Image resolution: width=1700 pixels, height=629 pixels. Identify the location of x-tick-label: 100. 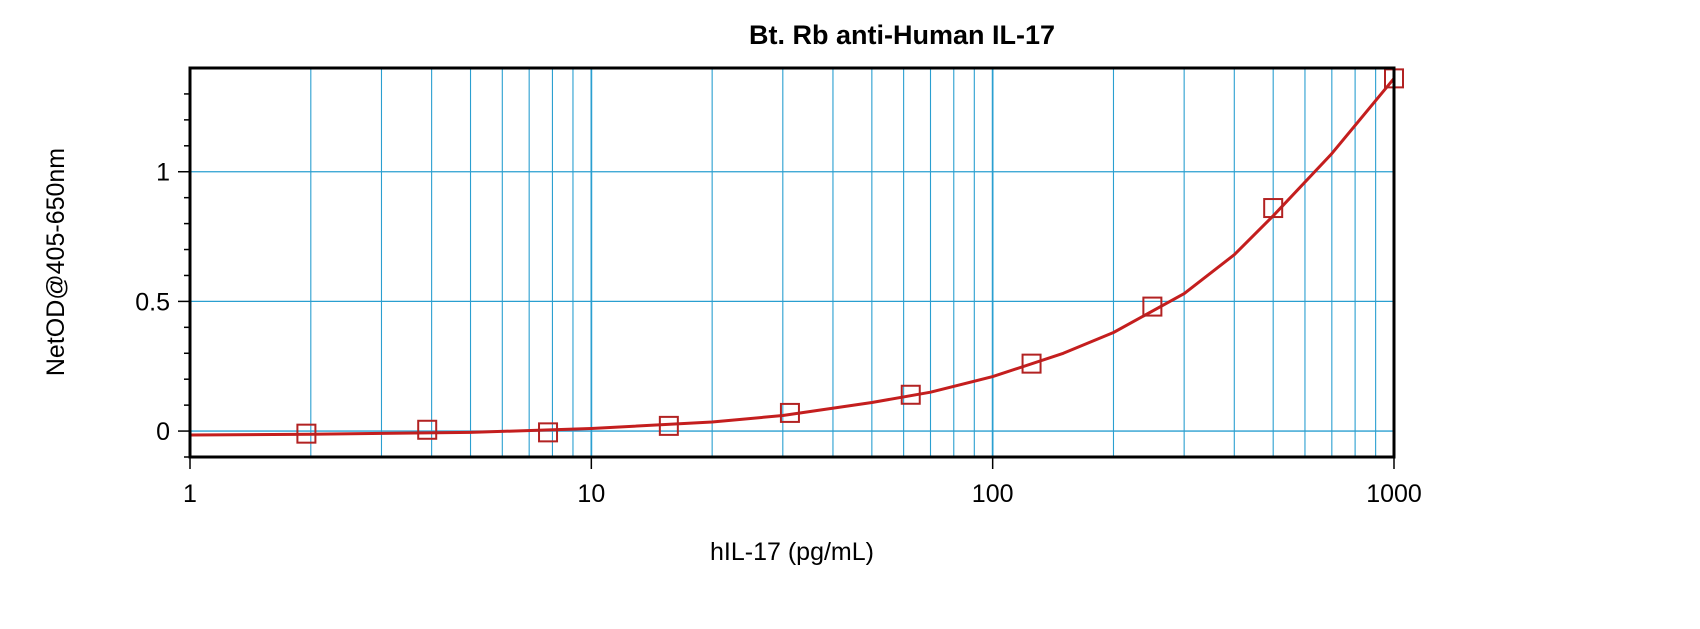
(993, 494).